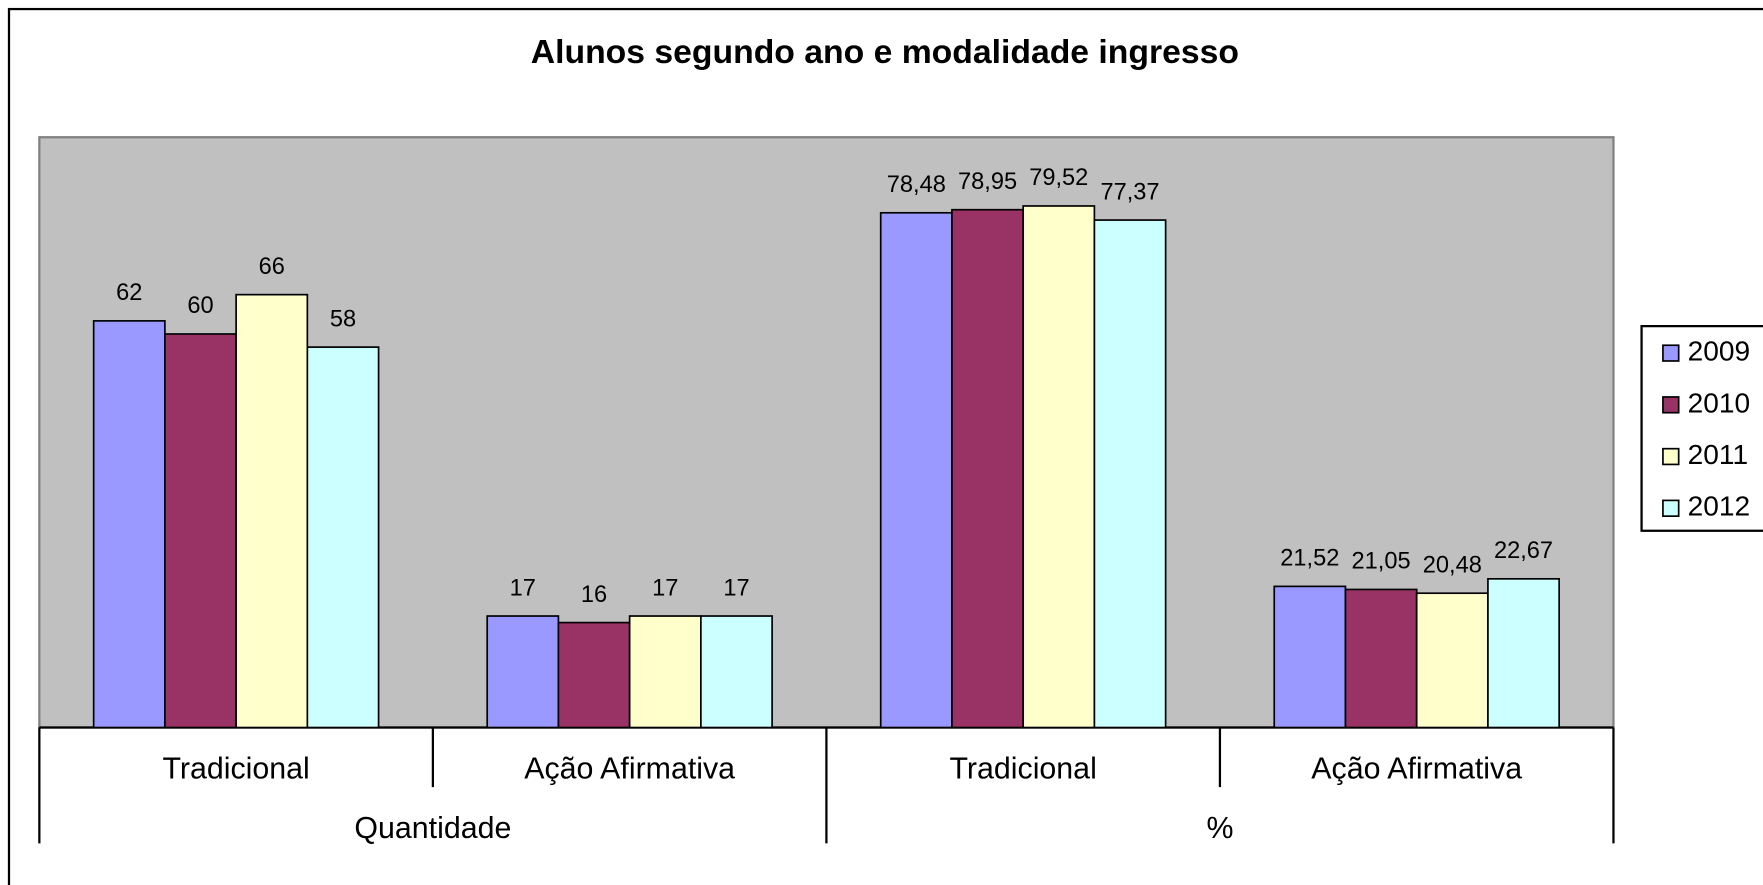 This screenshot has height=885, width=1763. I want to click on data-label: 58, so click(343, 319).